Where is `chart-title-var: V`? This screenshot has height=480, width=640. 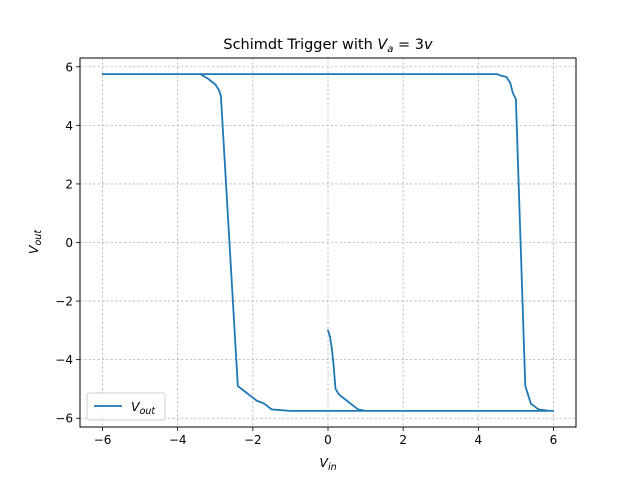
chart-title-var: V is located at coordinates (382, 45).